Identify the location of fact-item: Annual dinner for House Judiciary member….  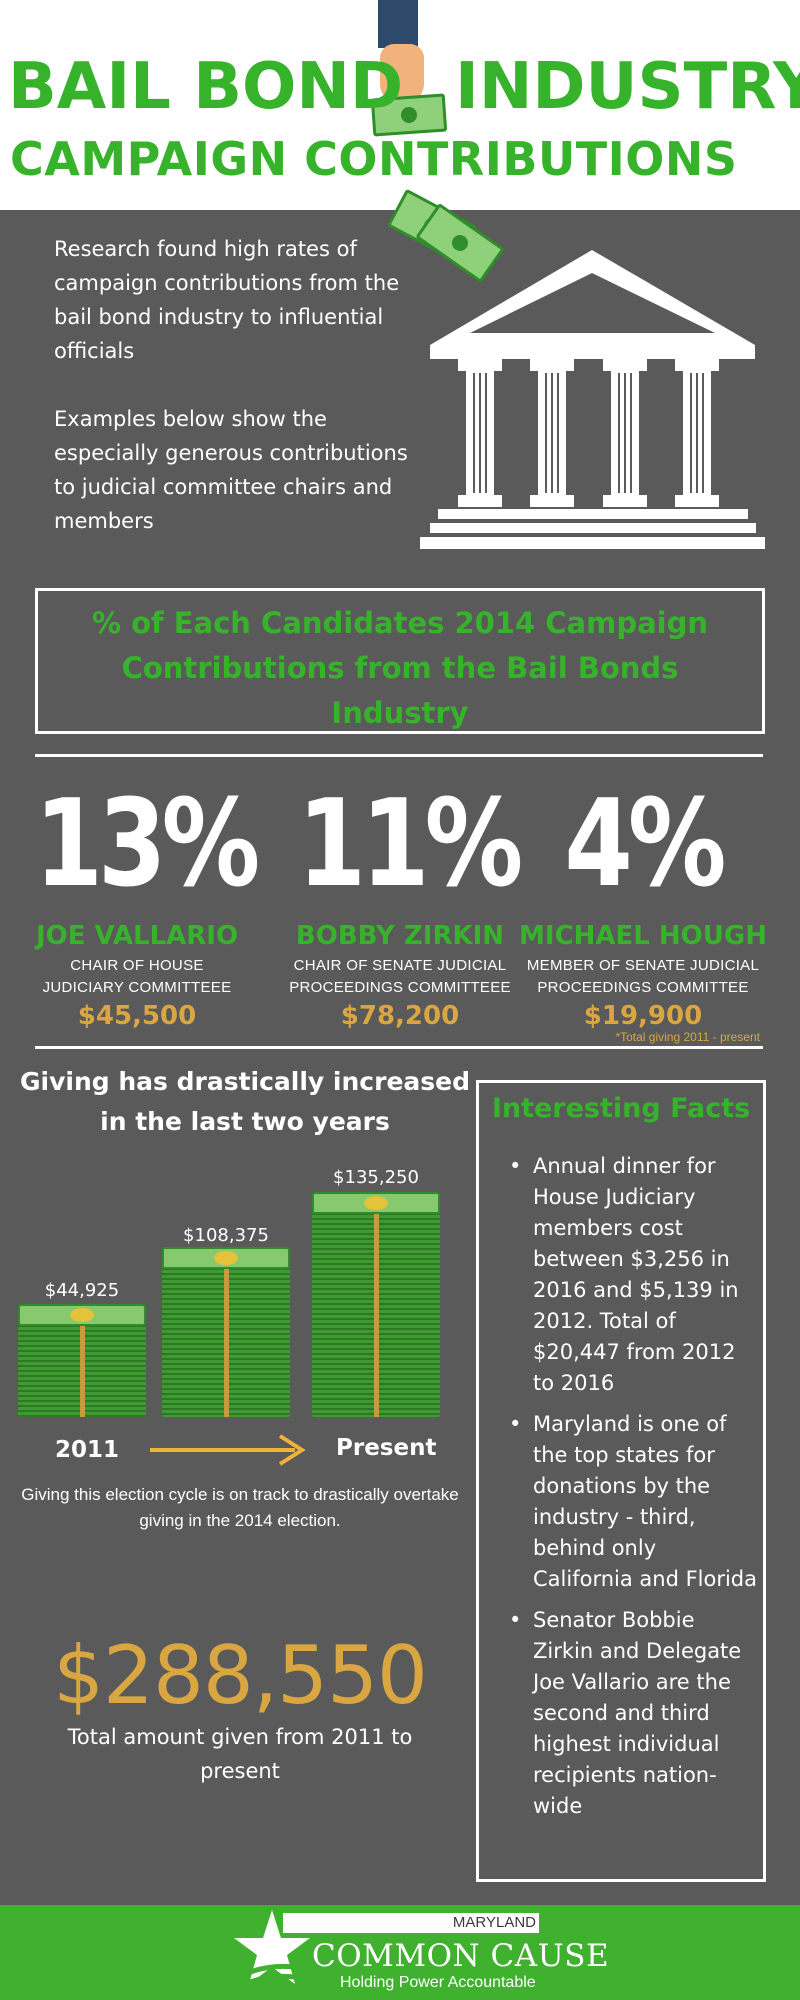
(632, 1275).